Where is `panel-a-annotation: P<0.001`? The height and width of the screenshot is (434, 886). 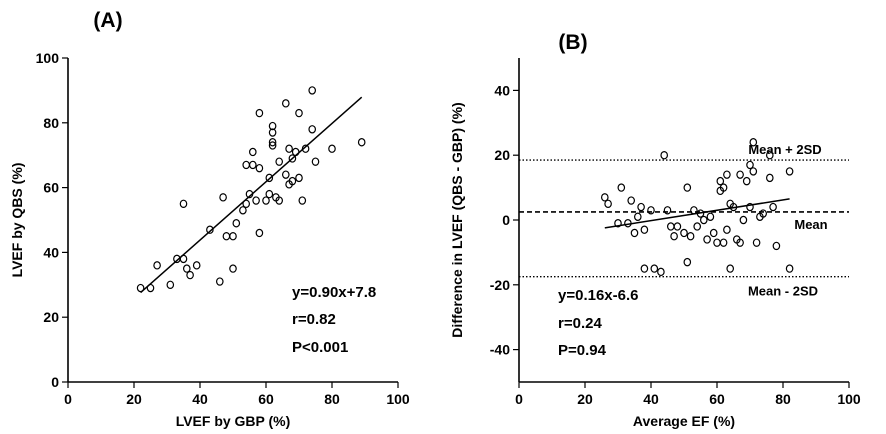 panel-a-annotation: P<0.001 is located at coordinates (320, 347).